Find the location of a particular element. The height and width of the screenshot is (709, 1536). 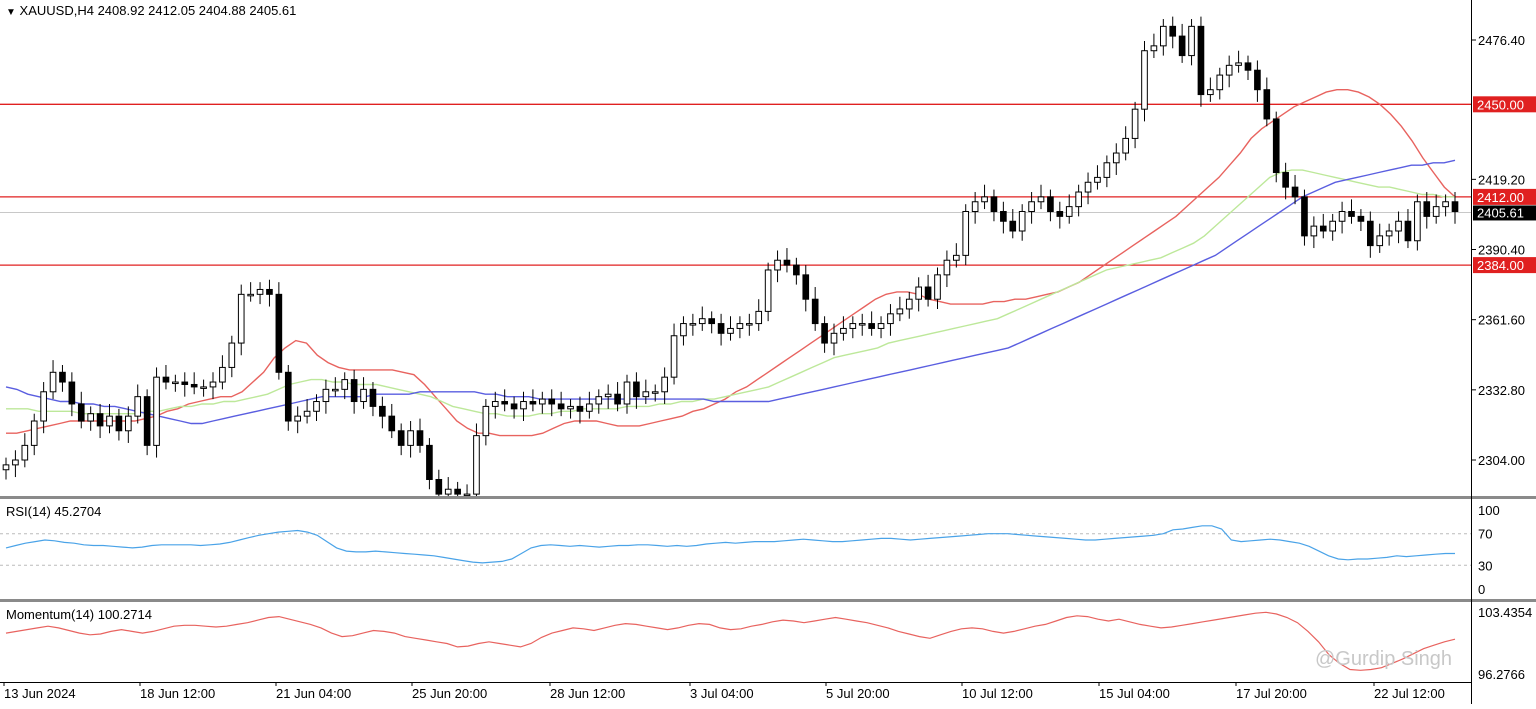

time-tick-label: 15 Jul 04:00 is located at coordinates (1134, 693).